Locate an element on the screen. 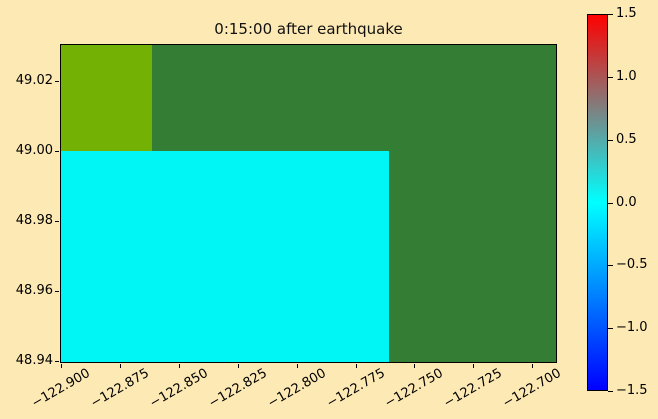  colorbar-tick-label: 1.0 is located at coordinates (626, 76).